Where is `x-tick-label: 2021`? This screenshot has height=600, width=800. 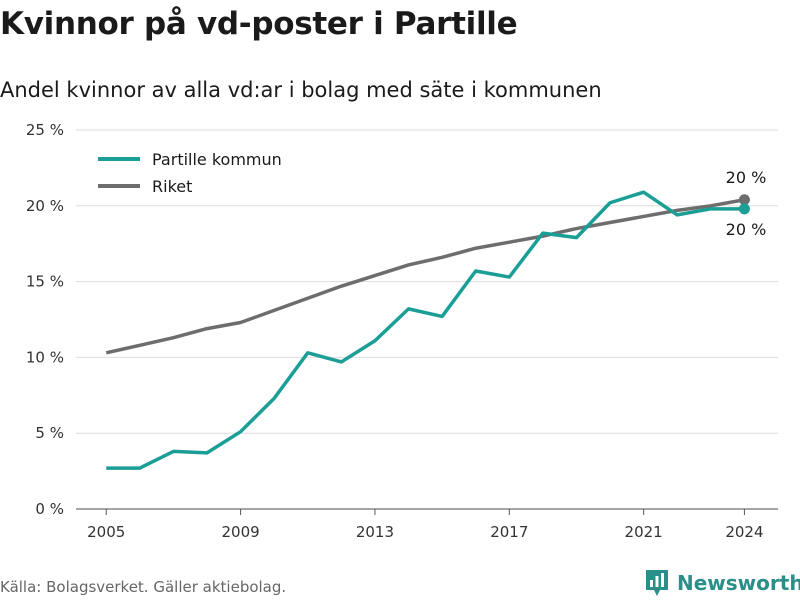 x-tick-label: 2021 is located at coordinates (644, 532).